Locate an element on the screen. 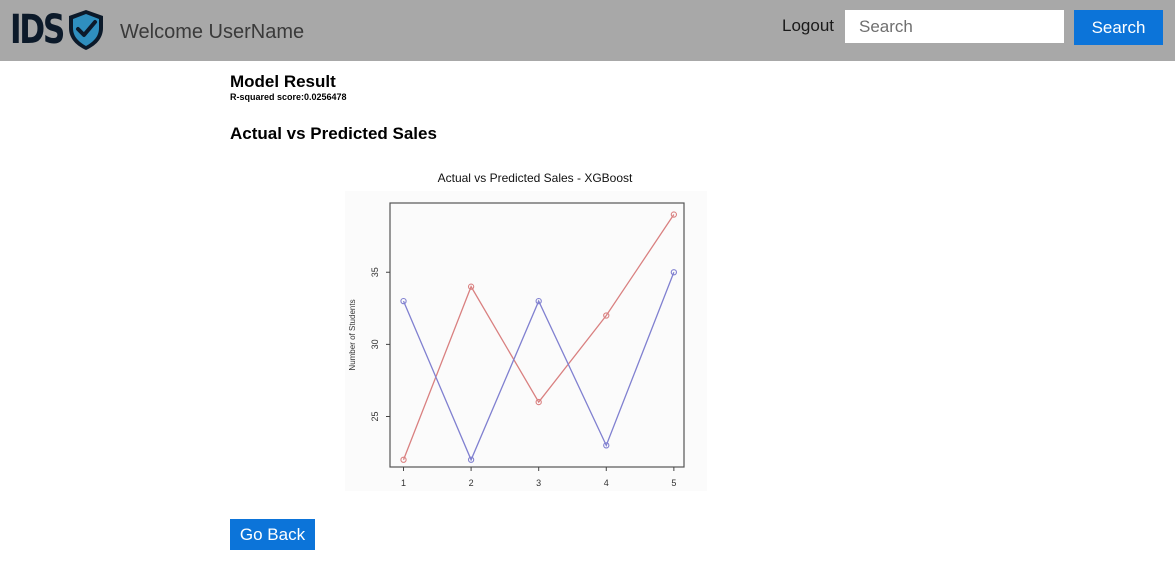  x-tick-label: 4 is located at coordinates (606, 483).